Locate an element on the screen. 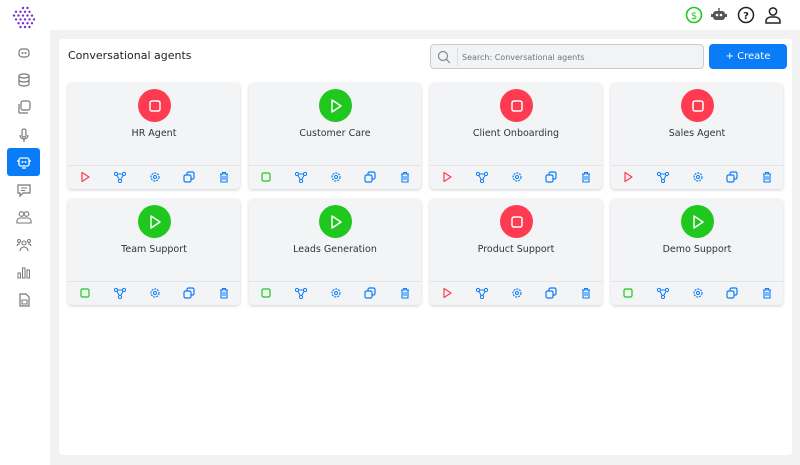 The height and width of the screenshot is (465, 800). copy-icon is located at coordinates (24, 107).